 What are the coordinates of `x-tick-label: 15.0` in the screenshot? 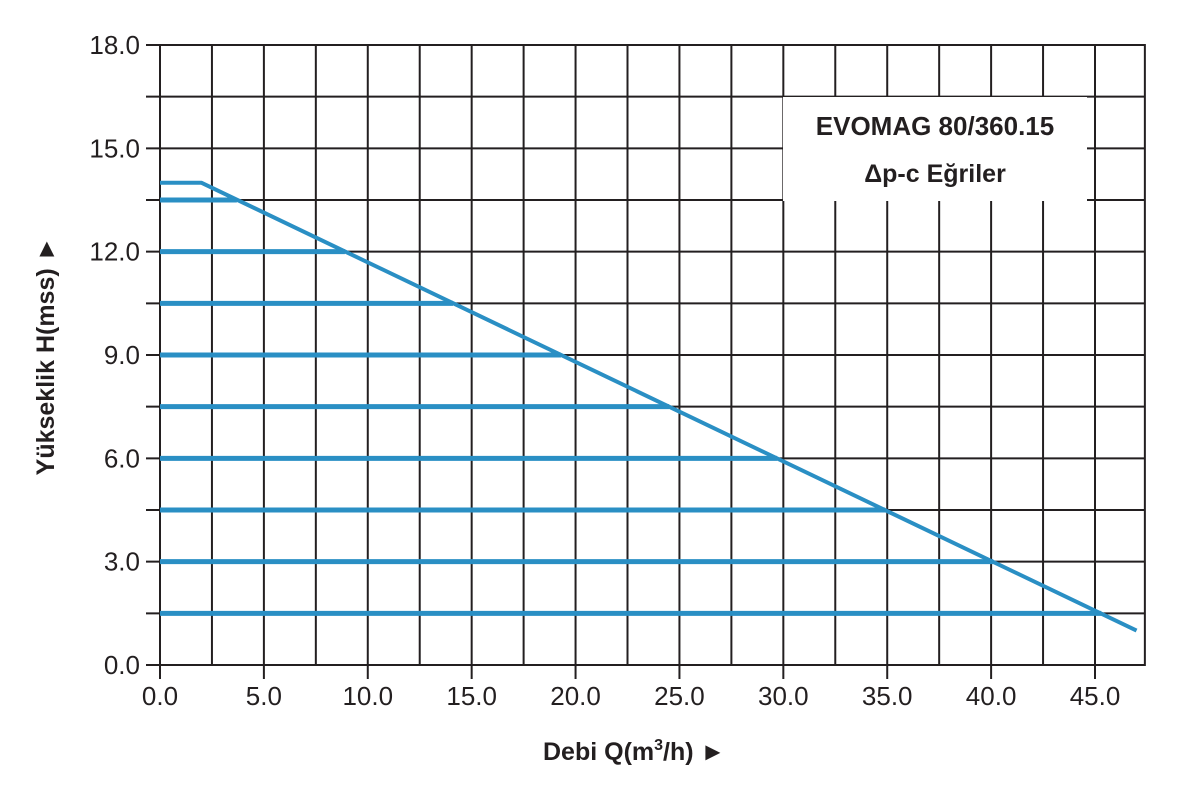 It's located at (471, 696).